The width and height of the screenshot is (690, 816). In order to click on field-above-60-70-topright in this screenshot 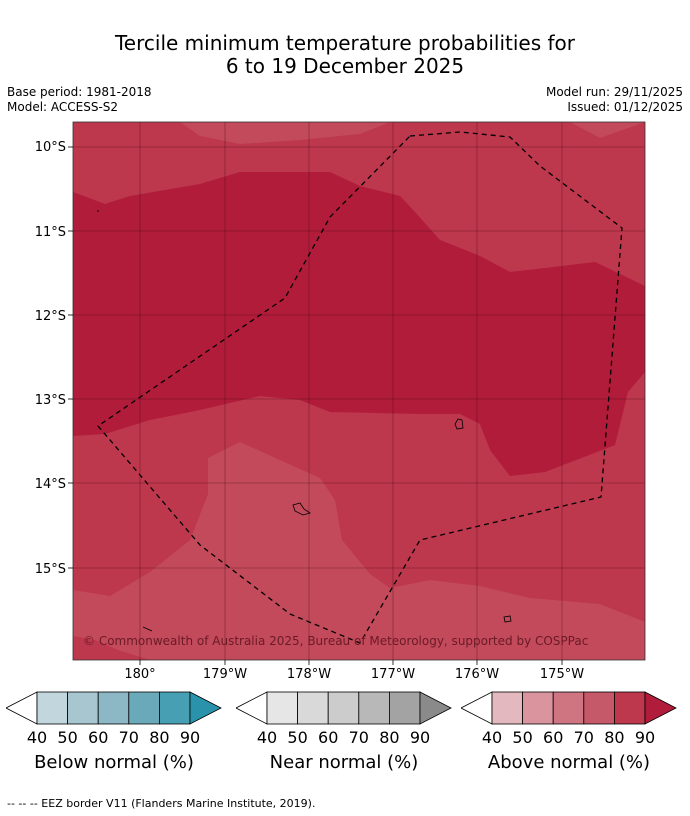, I will do `click(607, 130)`.